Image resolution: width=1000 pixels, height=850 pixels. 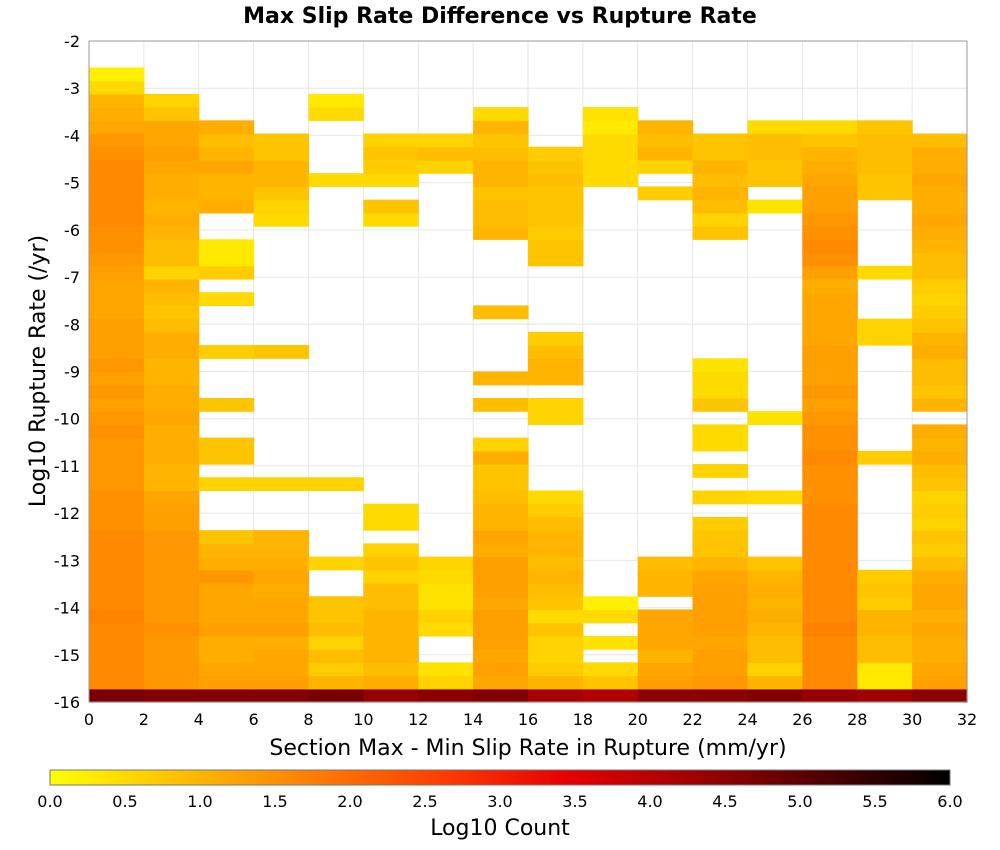 What do you see at coordinates (638, 719) in the screenshot?
I see `x-tick-label: 20` at bounding box center [638, 719].